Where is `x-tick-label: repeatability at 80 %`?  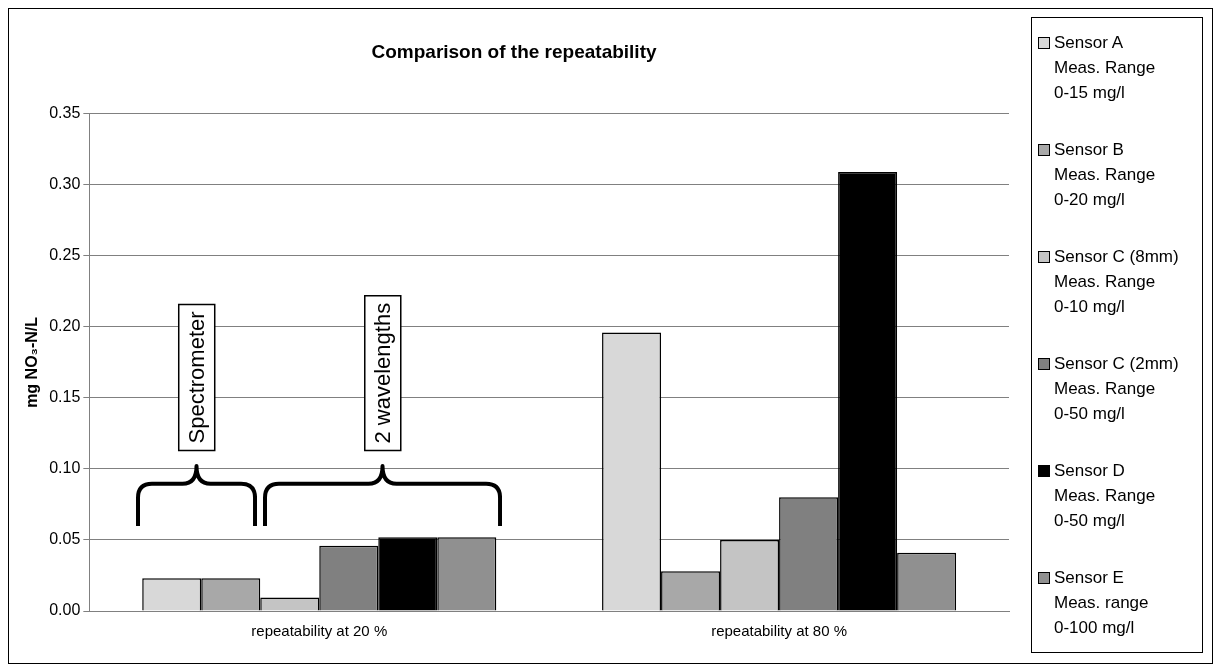
x-tick-label: repeatability at 80 % is located at coordinates (779, 631).